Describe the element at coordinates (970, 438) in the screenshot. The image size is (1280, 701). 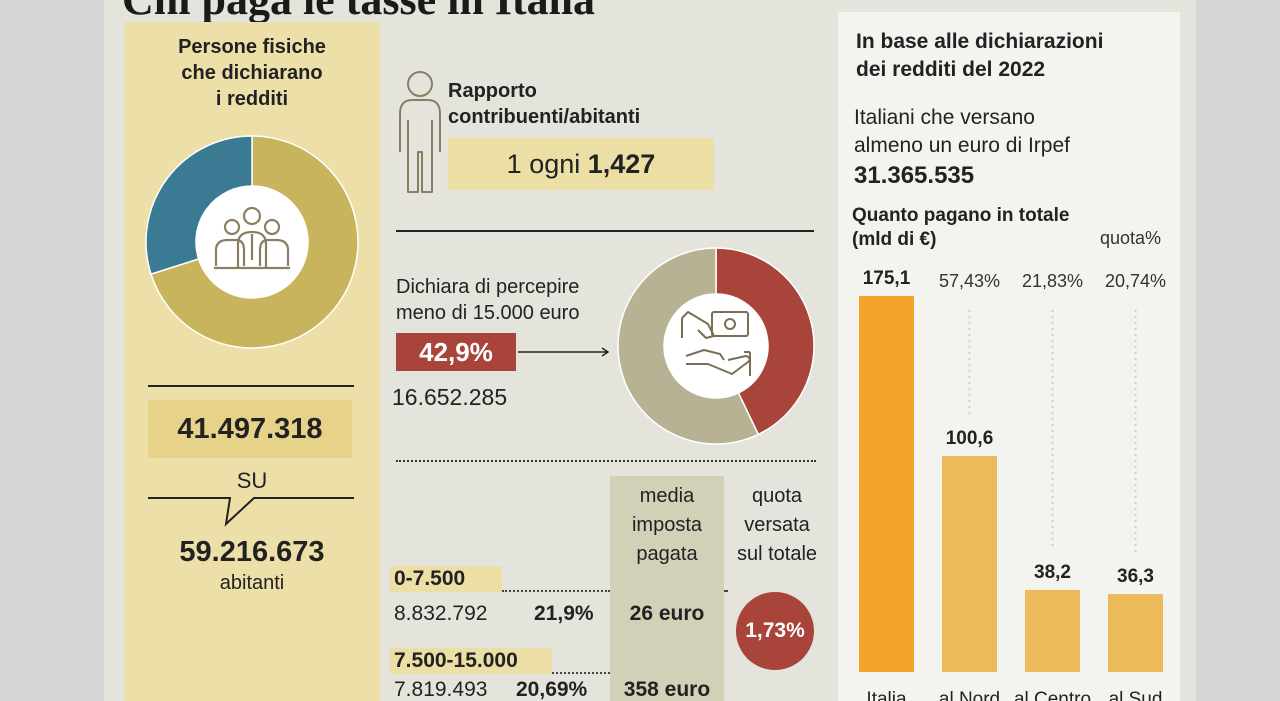
I see `bar-value-label: 100,6` at that location.